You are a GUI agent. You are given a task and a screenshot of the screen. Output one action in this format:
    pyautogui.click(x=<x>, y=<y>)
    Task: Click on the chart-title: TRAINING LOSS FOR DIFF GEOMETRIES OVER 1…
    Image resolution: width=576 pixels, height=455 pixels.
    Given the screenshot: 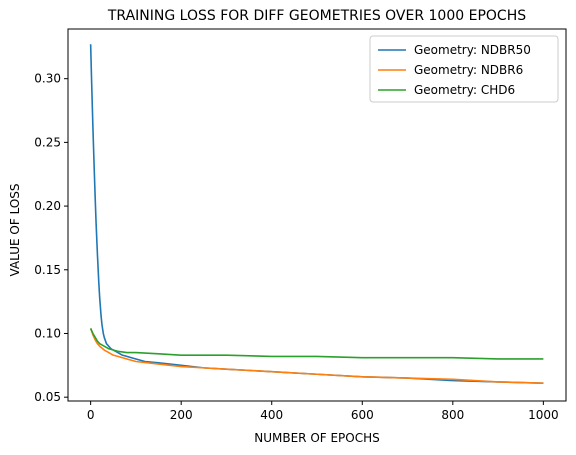 What is the action you would take?
    pyautogui.click(x=316, y=16)
    